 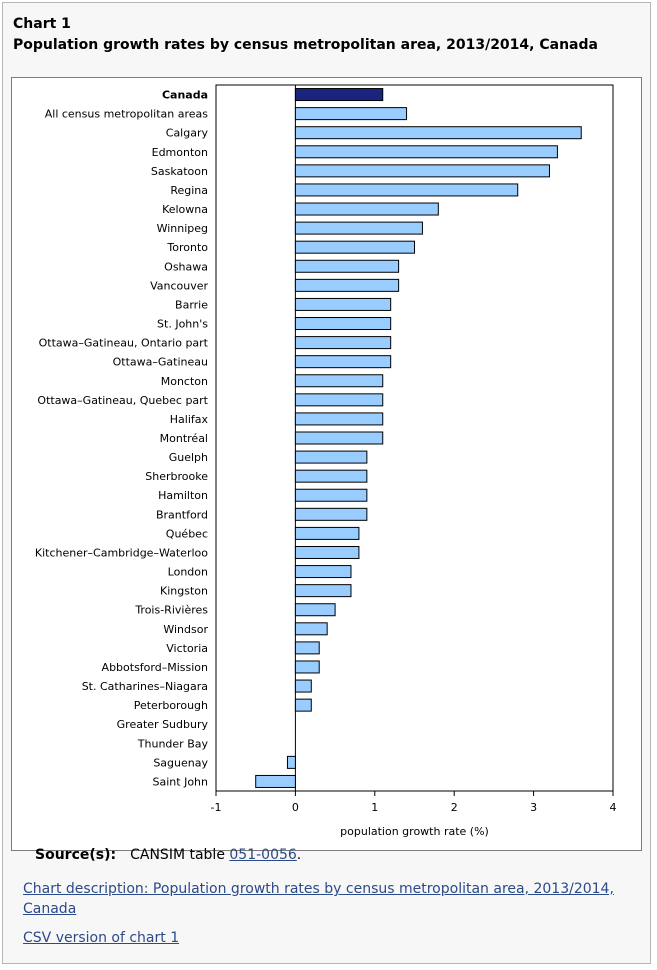 I want to click on category-label-36: Saint John, so click(x=181, y=781).